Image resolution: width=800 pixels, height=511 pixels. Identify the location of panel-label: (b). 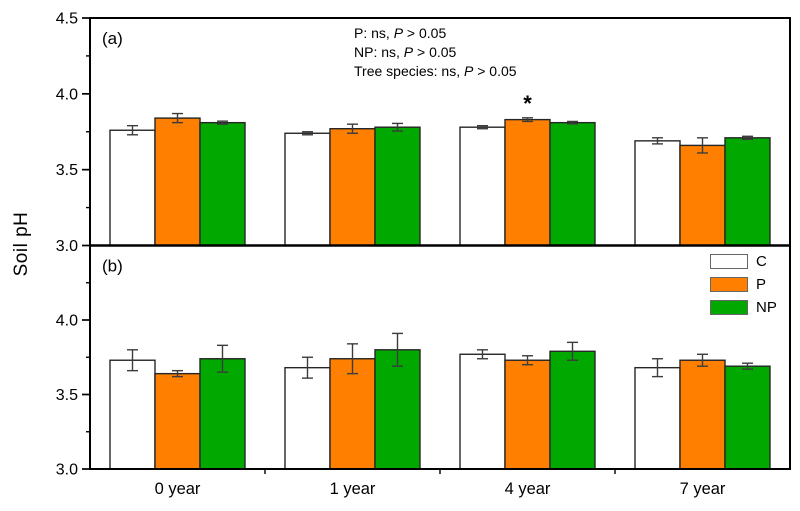
(112, 266).